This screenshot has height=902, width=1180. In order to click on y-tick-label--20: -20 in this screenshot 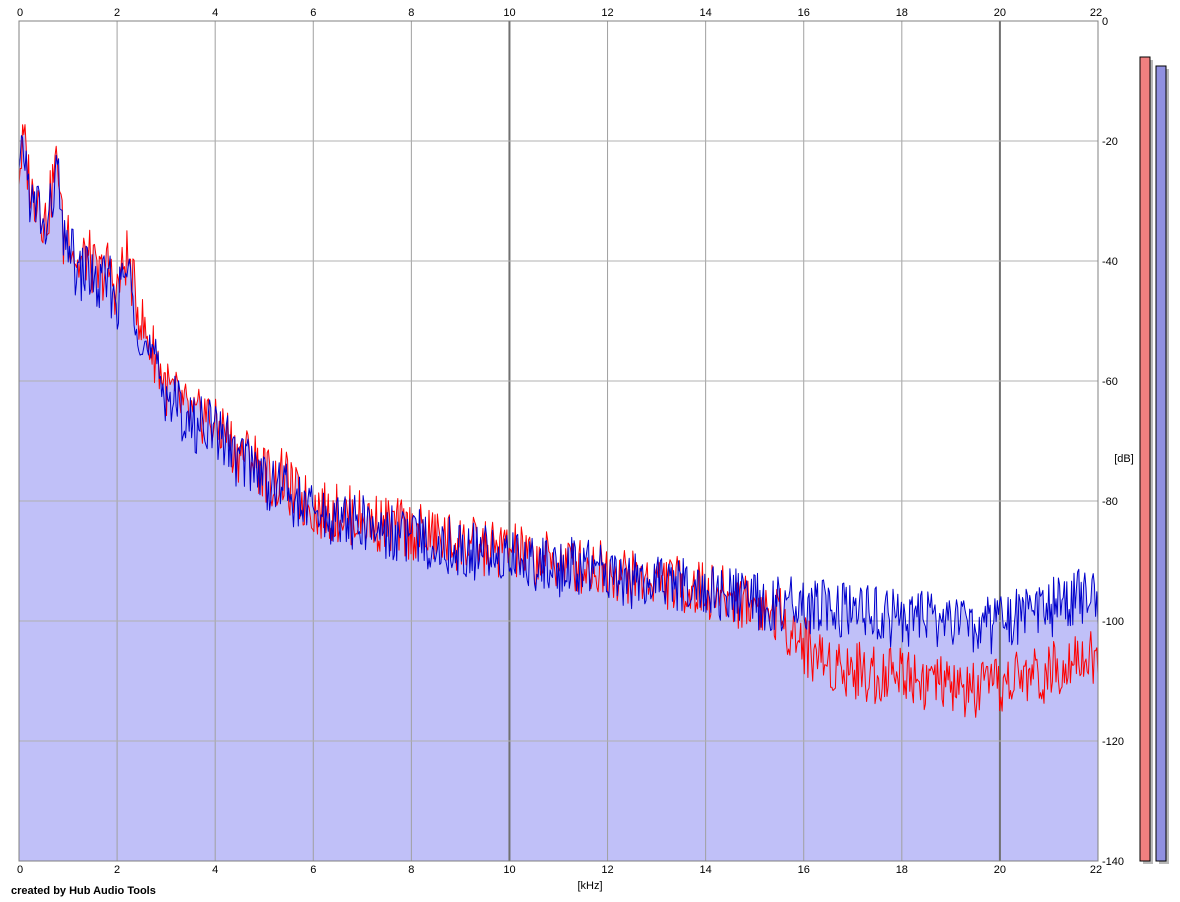, I will do `click(1110, 142)`.